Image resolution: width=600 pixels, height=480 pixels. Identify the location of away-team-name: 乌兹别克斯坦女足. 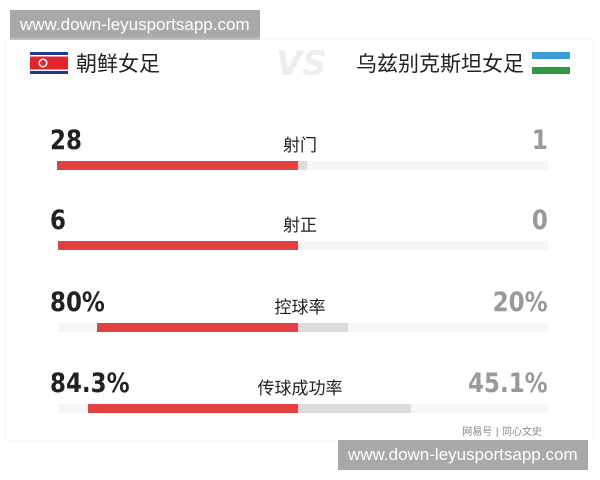
(440, 64).